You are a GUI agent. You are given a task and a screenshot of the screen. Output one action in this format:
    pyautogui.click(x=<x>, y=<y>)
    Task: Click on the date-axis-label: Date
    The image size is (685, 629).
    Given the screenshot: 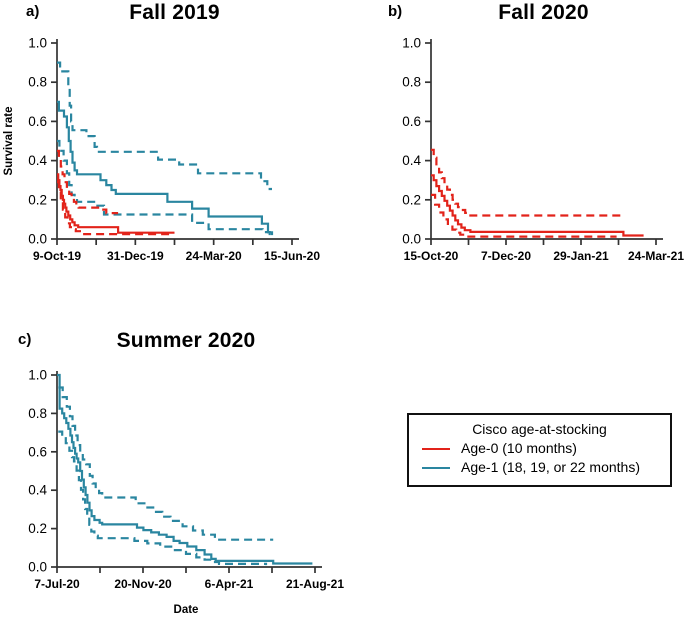 What is the action you would take?
    pyautogui.click(x=186, y=610)
    